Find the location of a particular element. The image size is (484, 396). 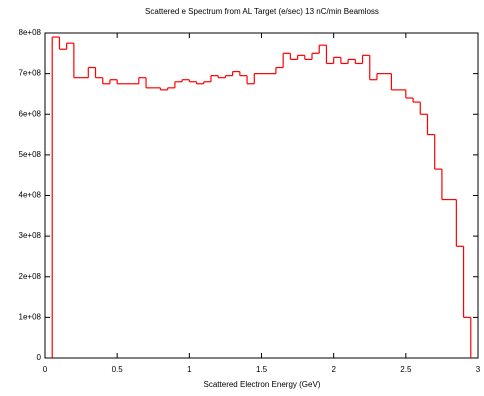

y-tick-label: 3e+08 is located at coordinates (30, 235).